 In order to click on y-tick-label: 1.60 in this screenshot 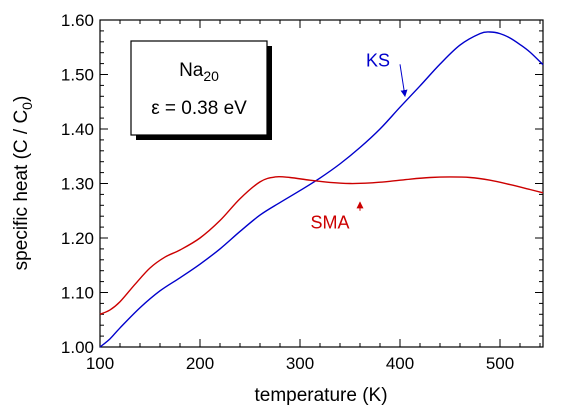, I will do `click(77, 20)`.